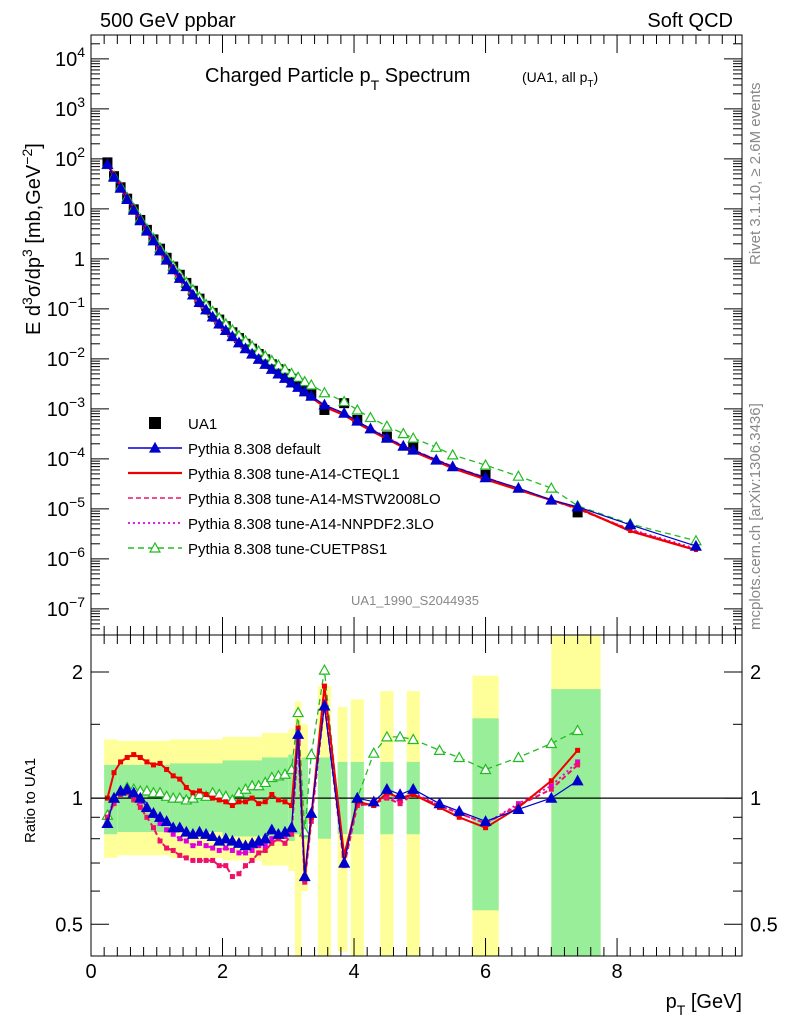 This screenshot has height=1024, width=786. I want to click on ylabel-sup3: −2, so click(27, 157).